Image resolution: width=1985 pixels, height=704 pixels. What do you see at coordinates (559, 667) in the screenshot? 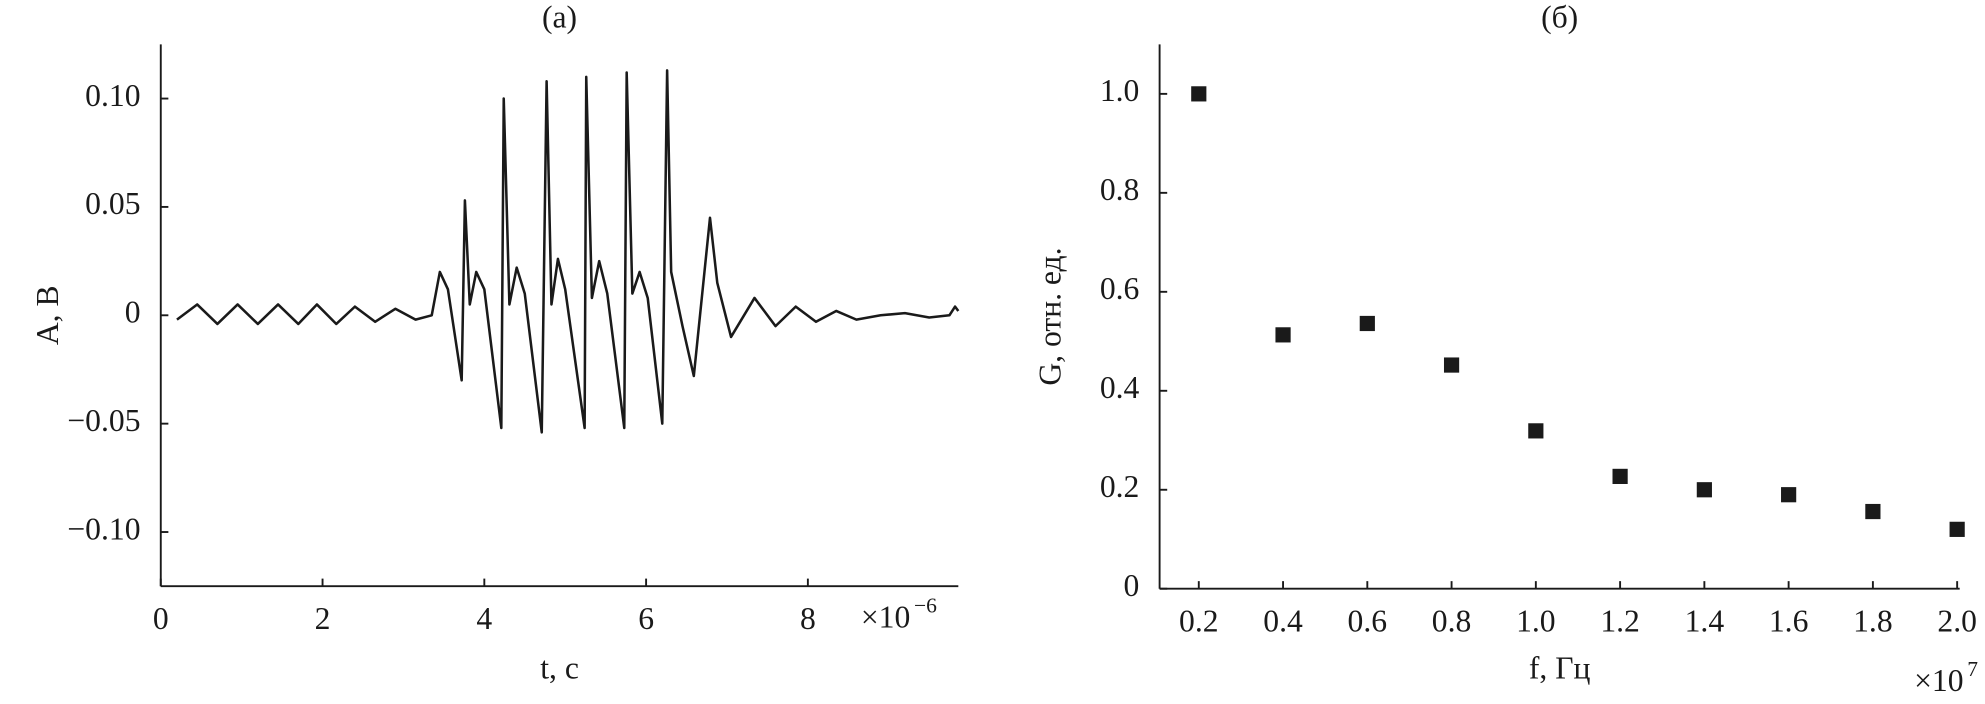
I see `x-axis-label: t, с` at bounding box center [559, 667].